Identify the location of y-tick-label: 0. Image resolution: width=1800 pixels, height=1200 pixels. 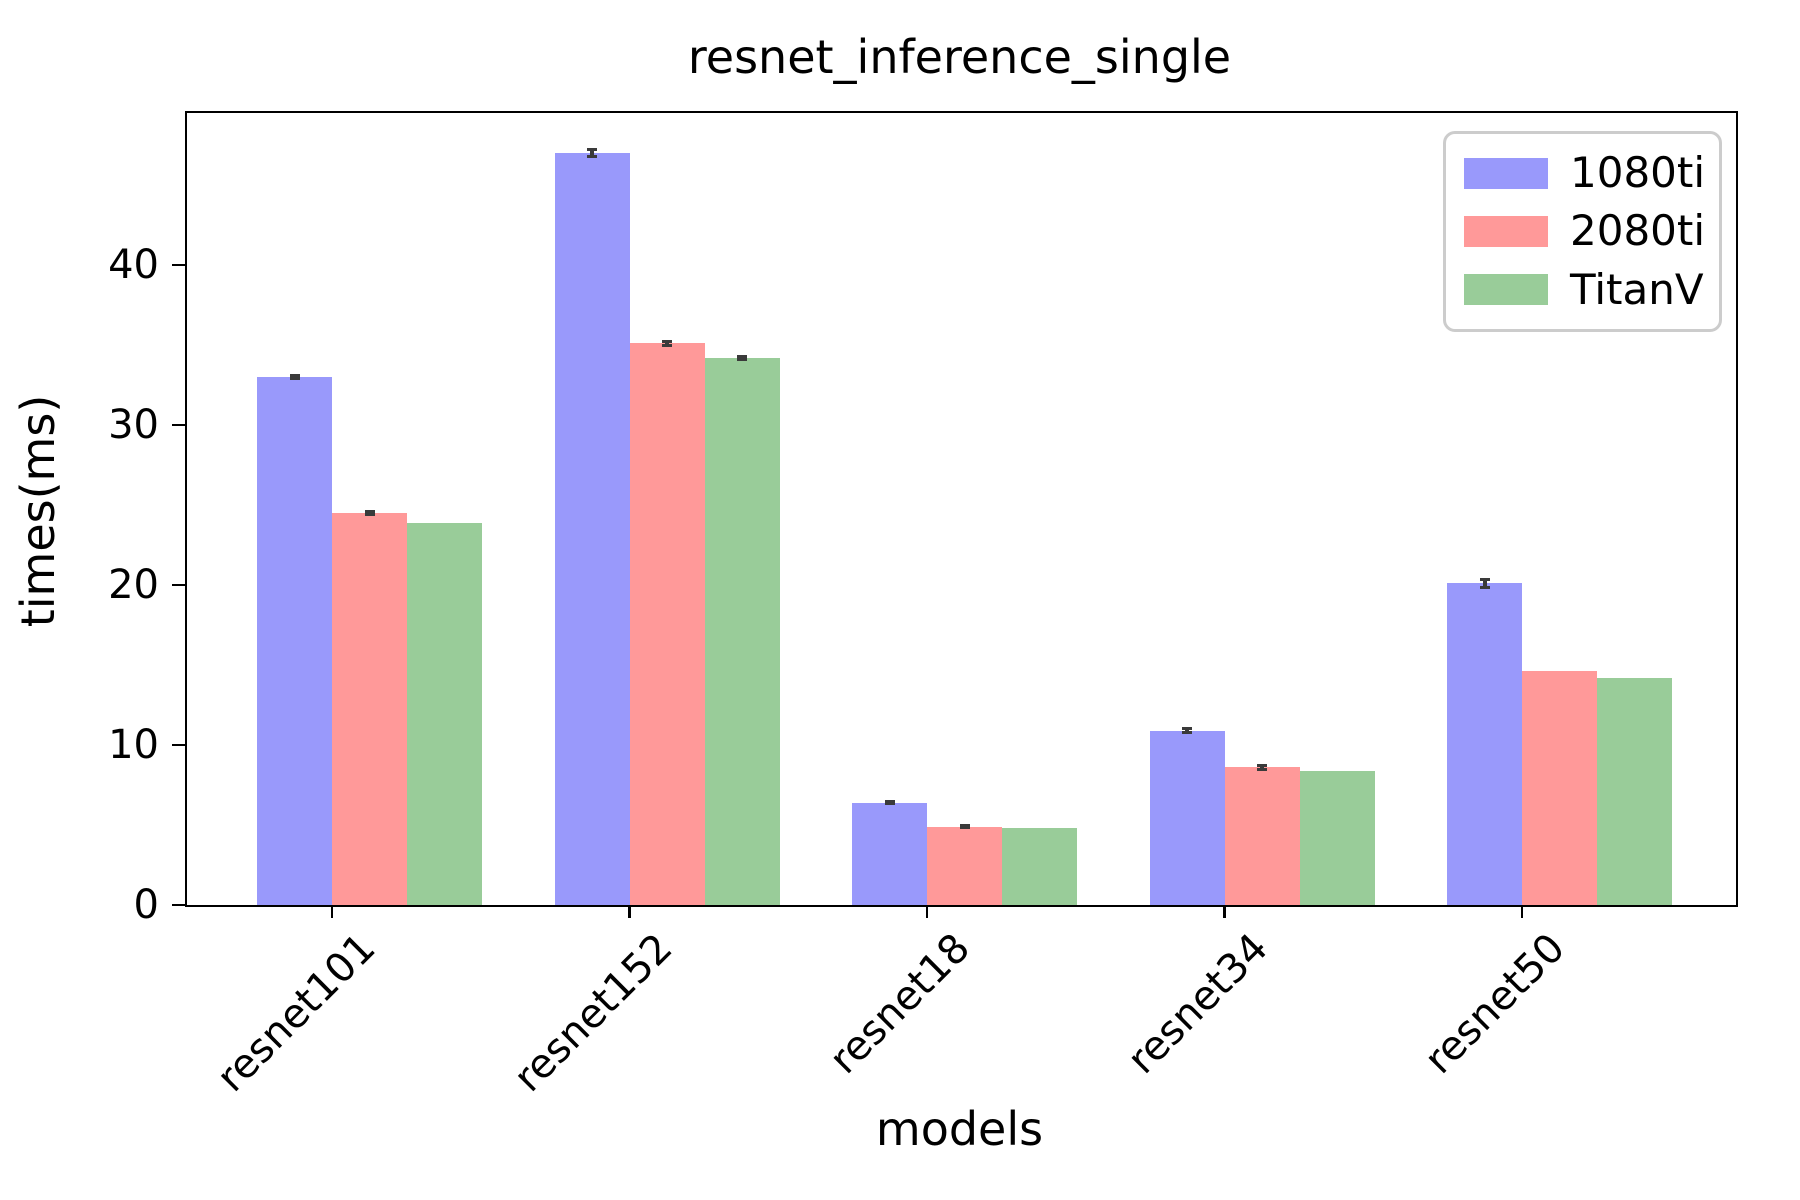
(146, 905).